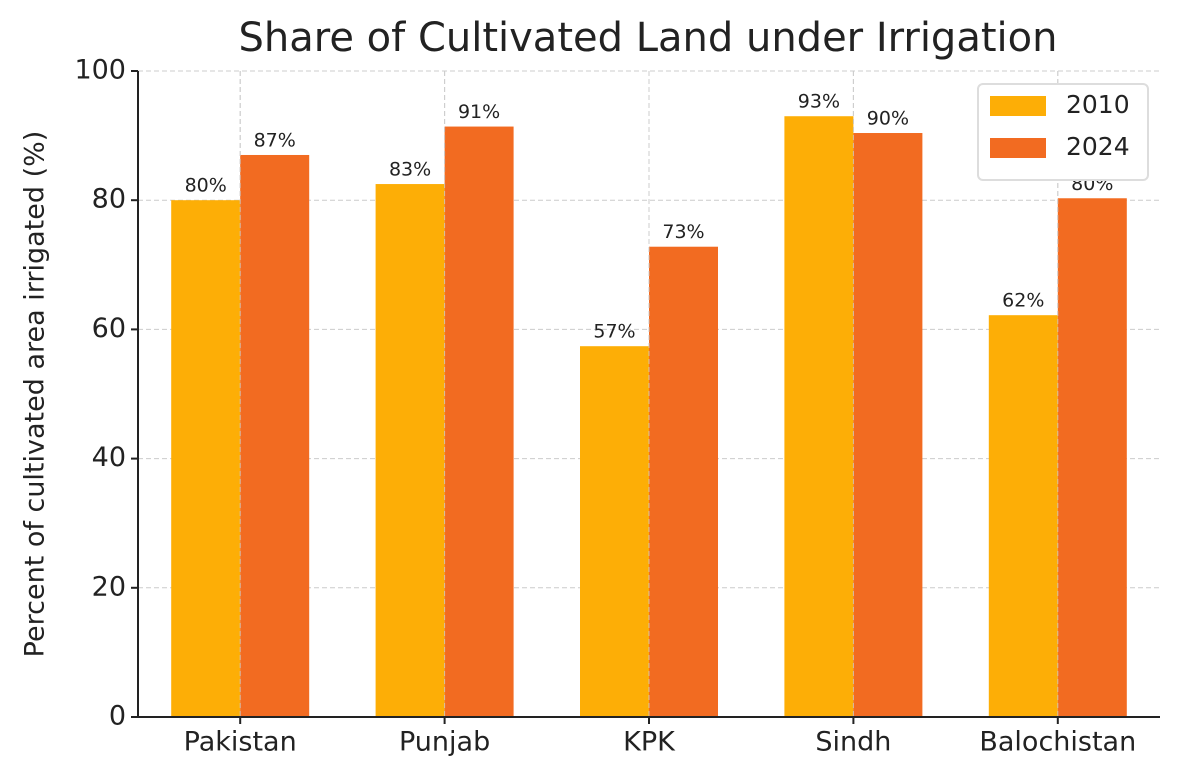  Describe the element at coordinates (109, 328) in the screenshot. I see `y-tick-label: 60` at that location.